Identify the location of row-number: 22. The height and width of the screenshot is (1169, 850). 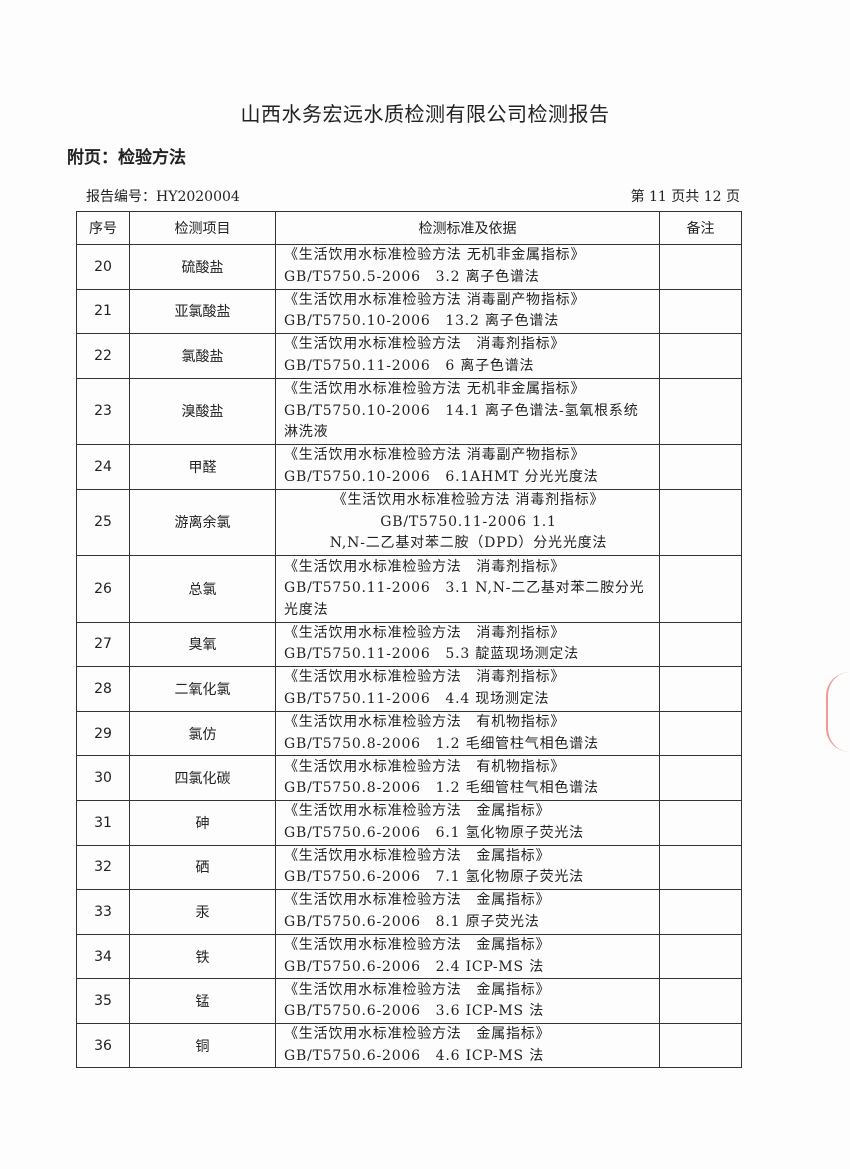
(103, 356).